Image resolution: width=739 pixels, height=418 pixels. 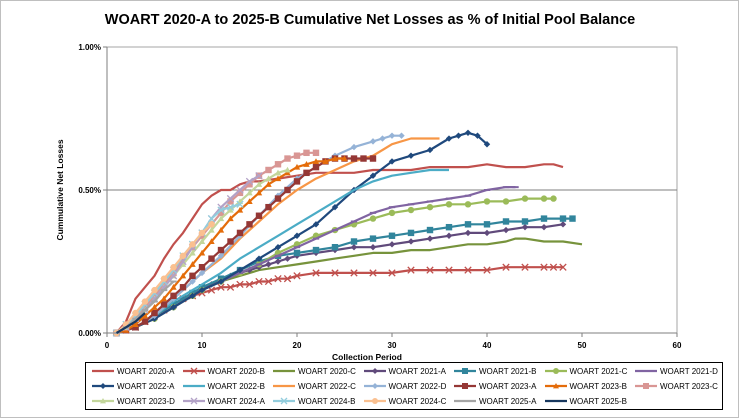 What do you see at coordinates (585, 371) in the screenshot?
I see `legend-item: WOART 2021-C` at bounding box center [585, 371].